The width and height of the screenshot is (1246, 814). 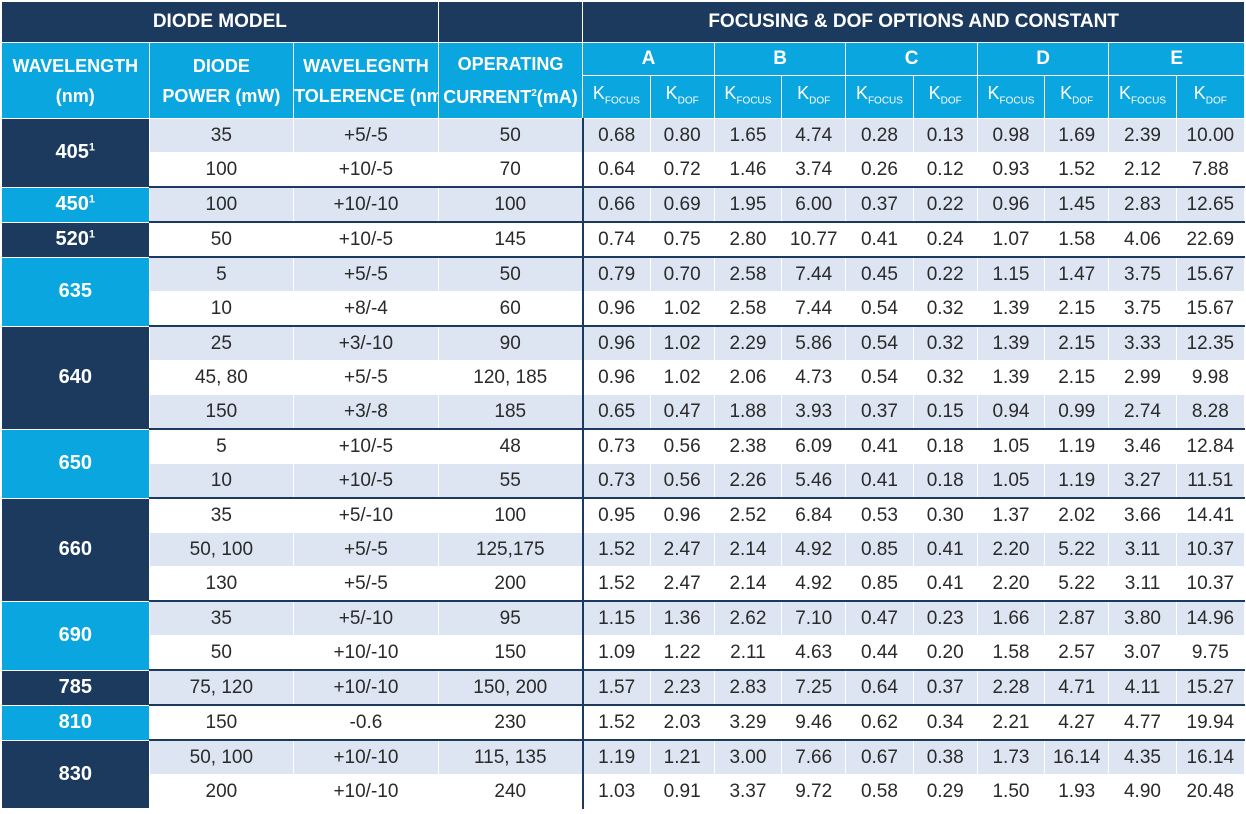 I want to click on wavelength-footnote: 1, so click(x=92, y=147).